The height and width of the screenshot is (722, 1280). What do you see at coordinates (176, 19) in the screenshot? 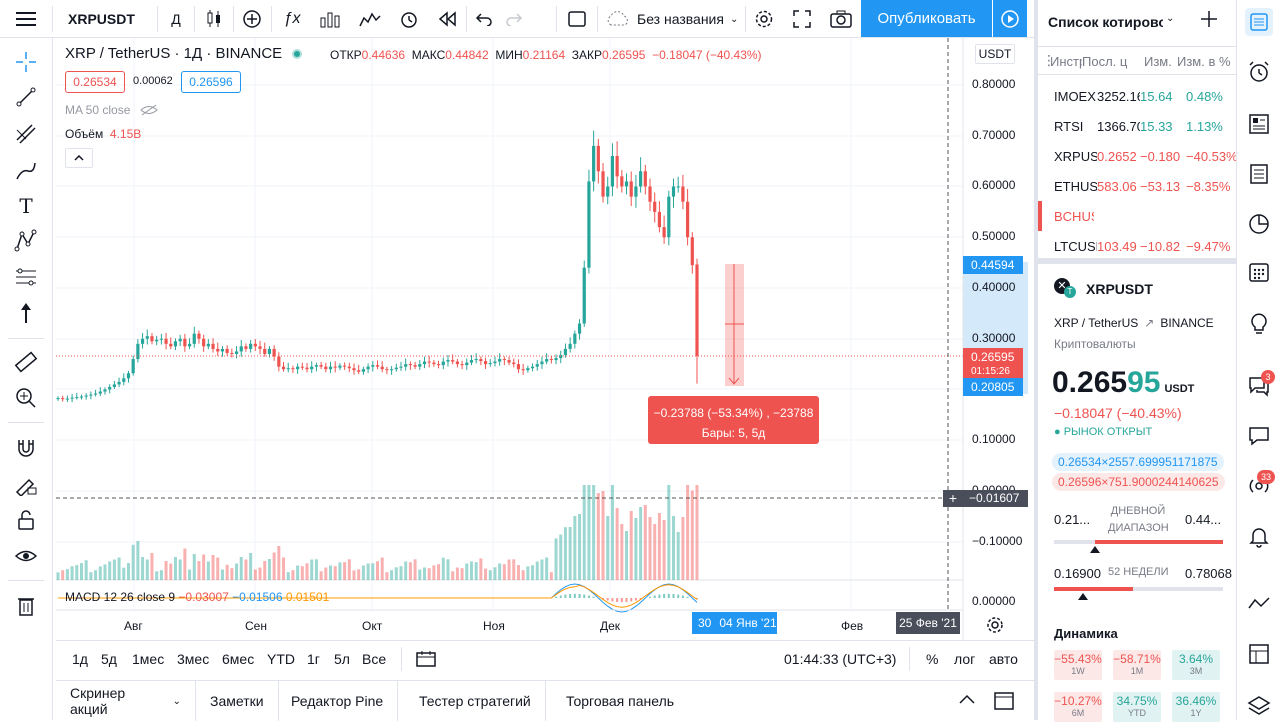
I see `interval-button: Д` at bounding box center [176, 19].